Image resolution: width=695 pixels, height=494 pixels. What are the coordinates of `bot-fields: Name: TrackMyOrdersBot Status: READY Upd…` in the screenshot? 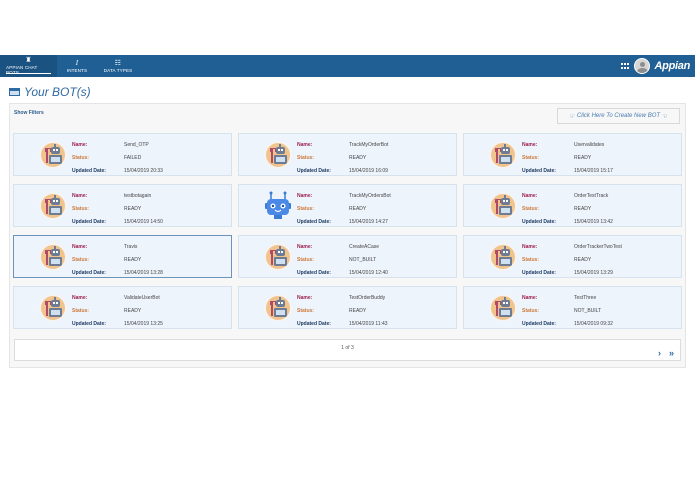 It's located at (374, 208).